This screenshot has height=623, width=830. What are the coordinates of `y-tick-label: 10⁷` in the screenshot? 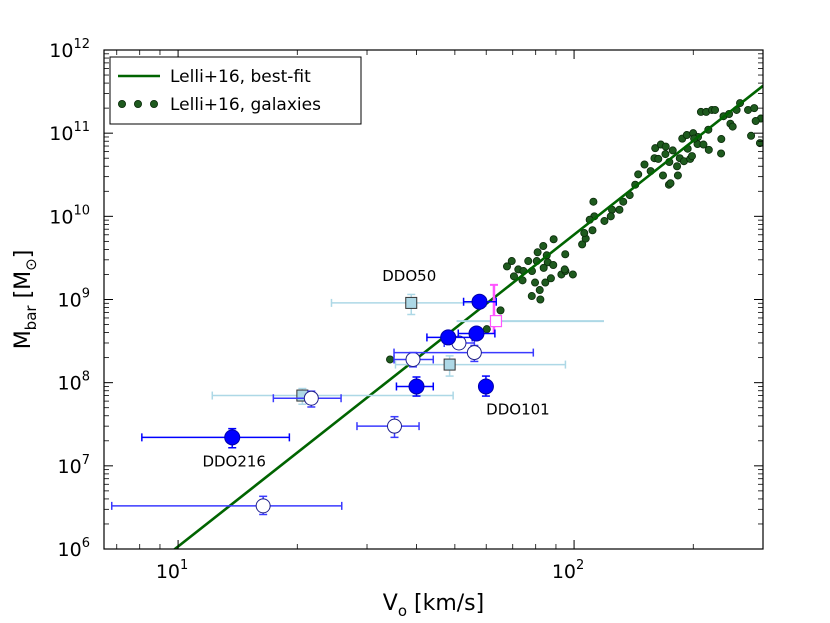 It's located at (74, 465).